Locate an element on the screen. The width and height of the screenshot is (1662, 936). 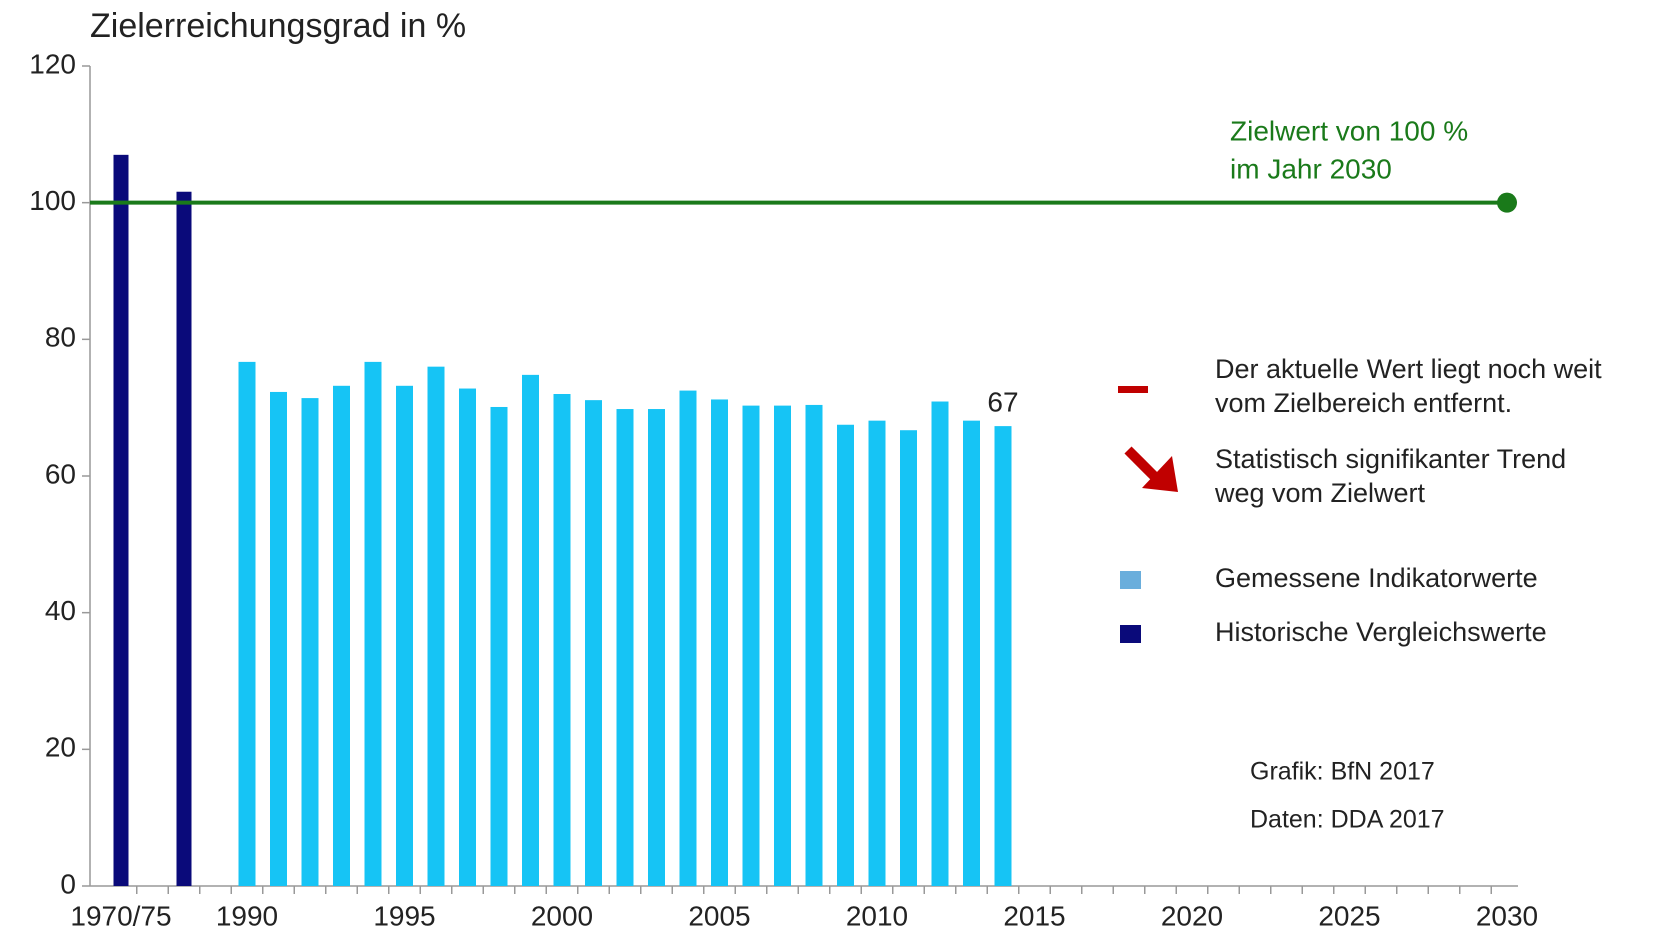
x-tick-label: 2030 is located at coordinates (1507, 915).